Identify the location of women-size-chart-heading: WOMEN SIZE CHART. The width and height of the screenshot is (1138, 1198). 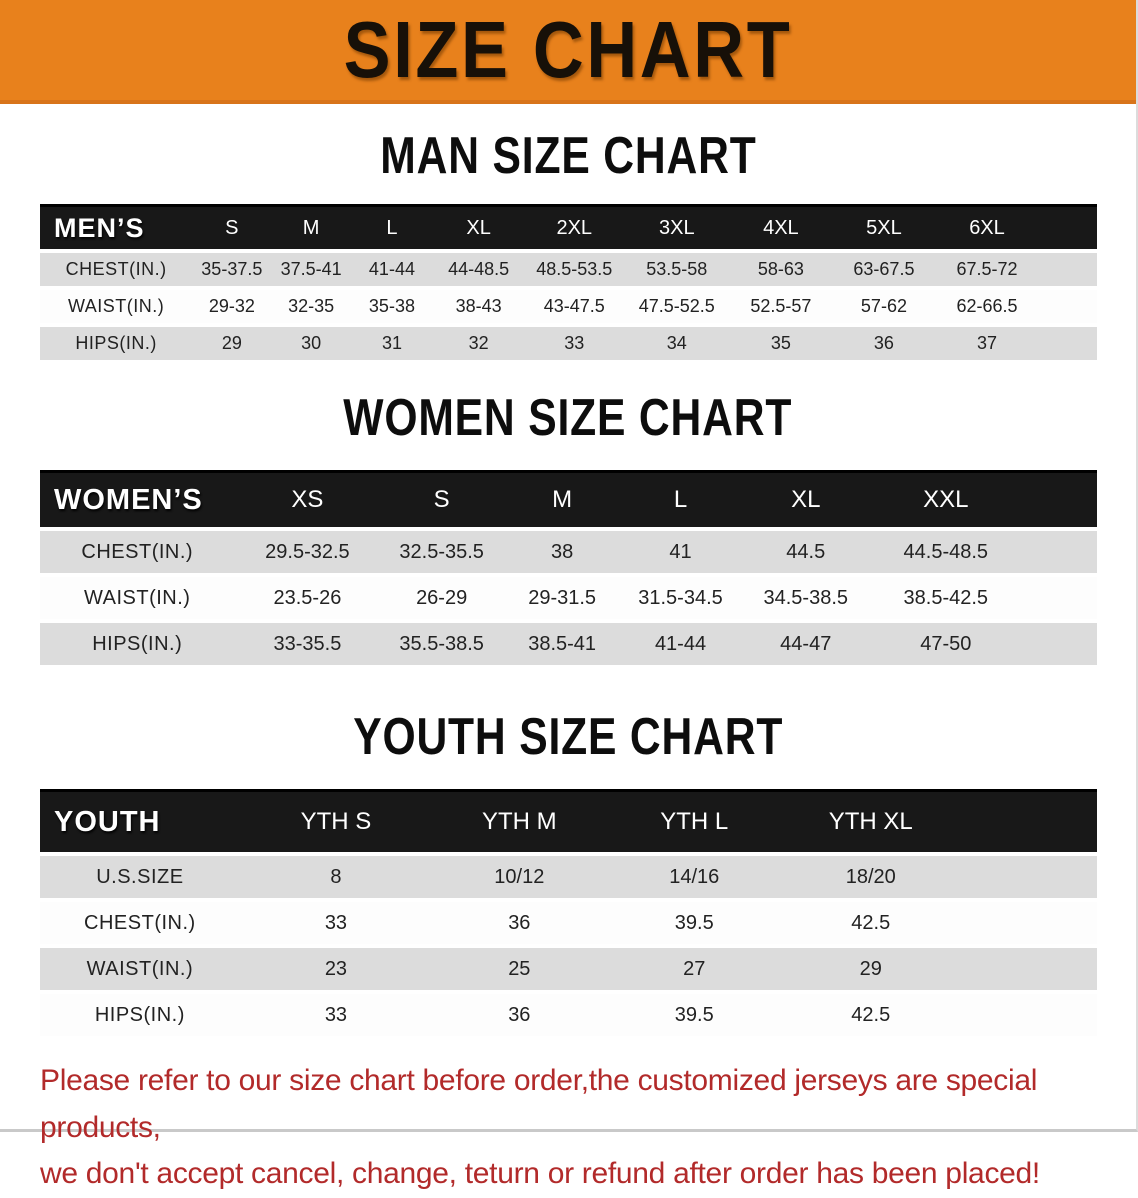
(568, 418).